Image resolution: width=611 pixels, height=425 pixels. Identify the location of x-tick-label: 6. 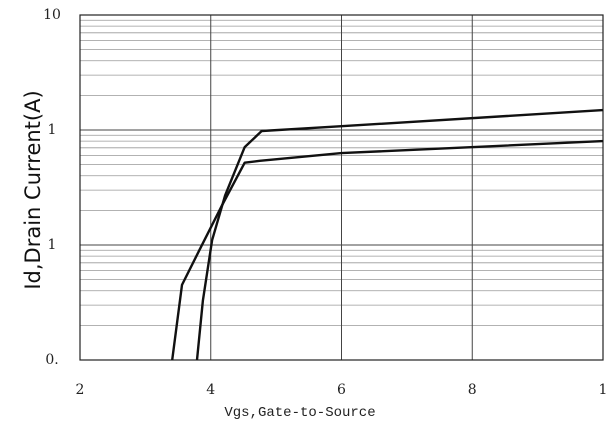
(341, 390).